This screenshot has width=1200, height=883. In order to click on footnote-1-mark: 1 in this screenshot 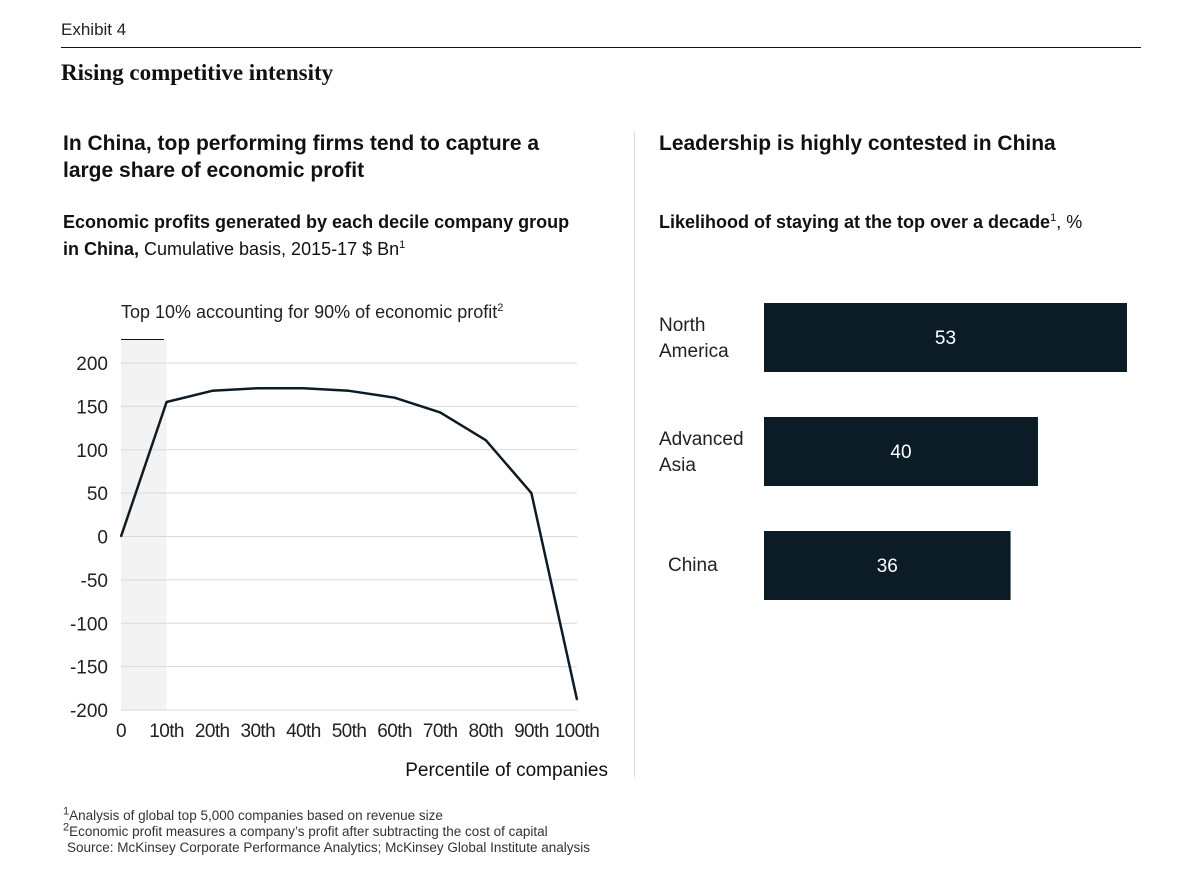, I will do `click(66, 811)`.